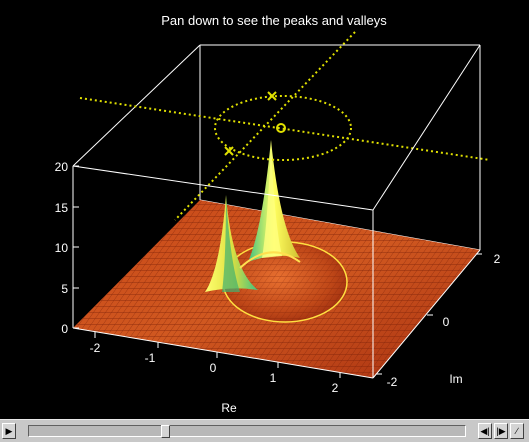  Describe the element at coordinates (165, 431) in the screenshot. I see `pan-slider-thumb` at that location.